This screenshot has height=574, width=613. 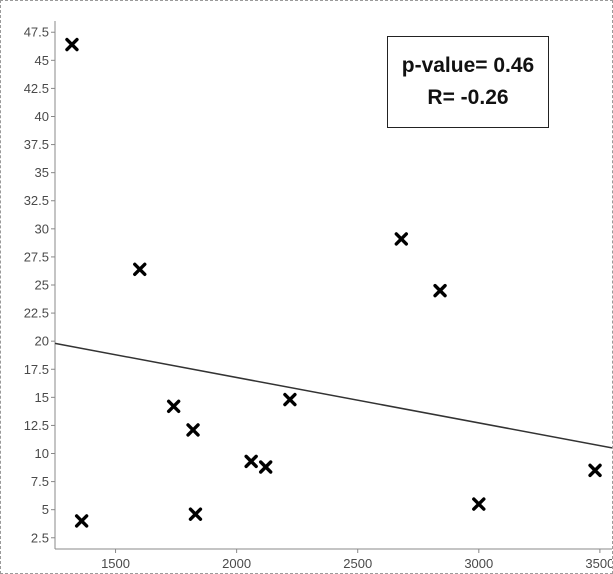 What do you see at coordinates (236, 563) in the screenshot?
I see `x-tick-label: 2000` at bounding box center [236, 563].